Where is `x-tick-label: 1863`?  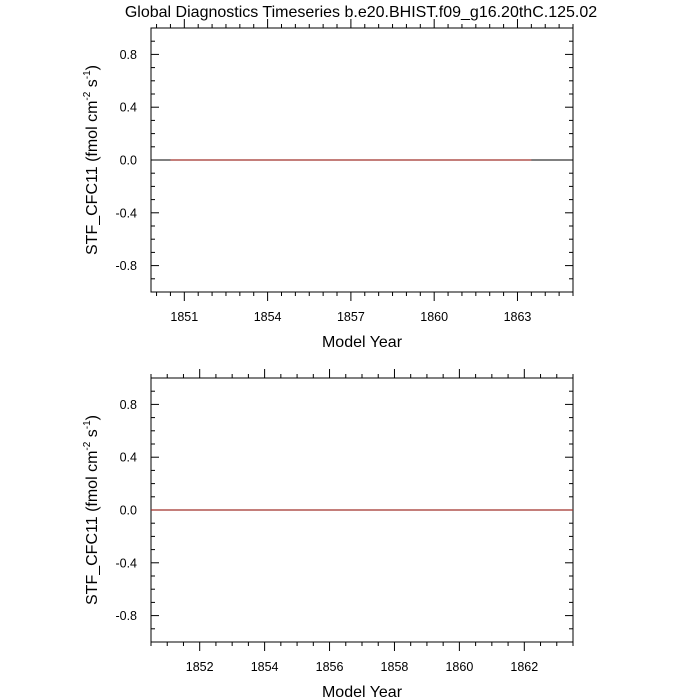 x-tick-label: 1863 is located at coordinates (518, 317).